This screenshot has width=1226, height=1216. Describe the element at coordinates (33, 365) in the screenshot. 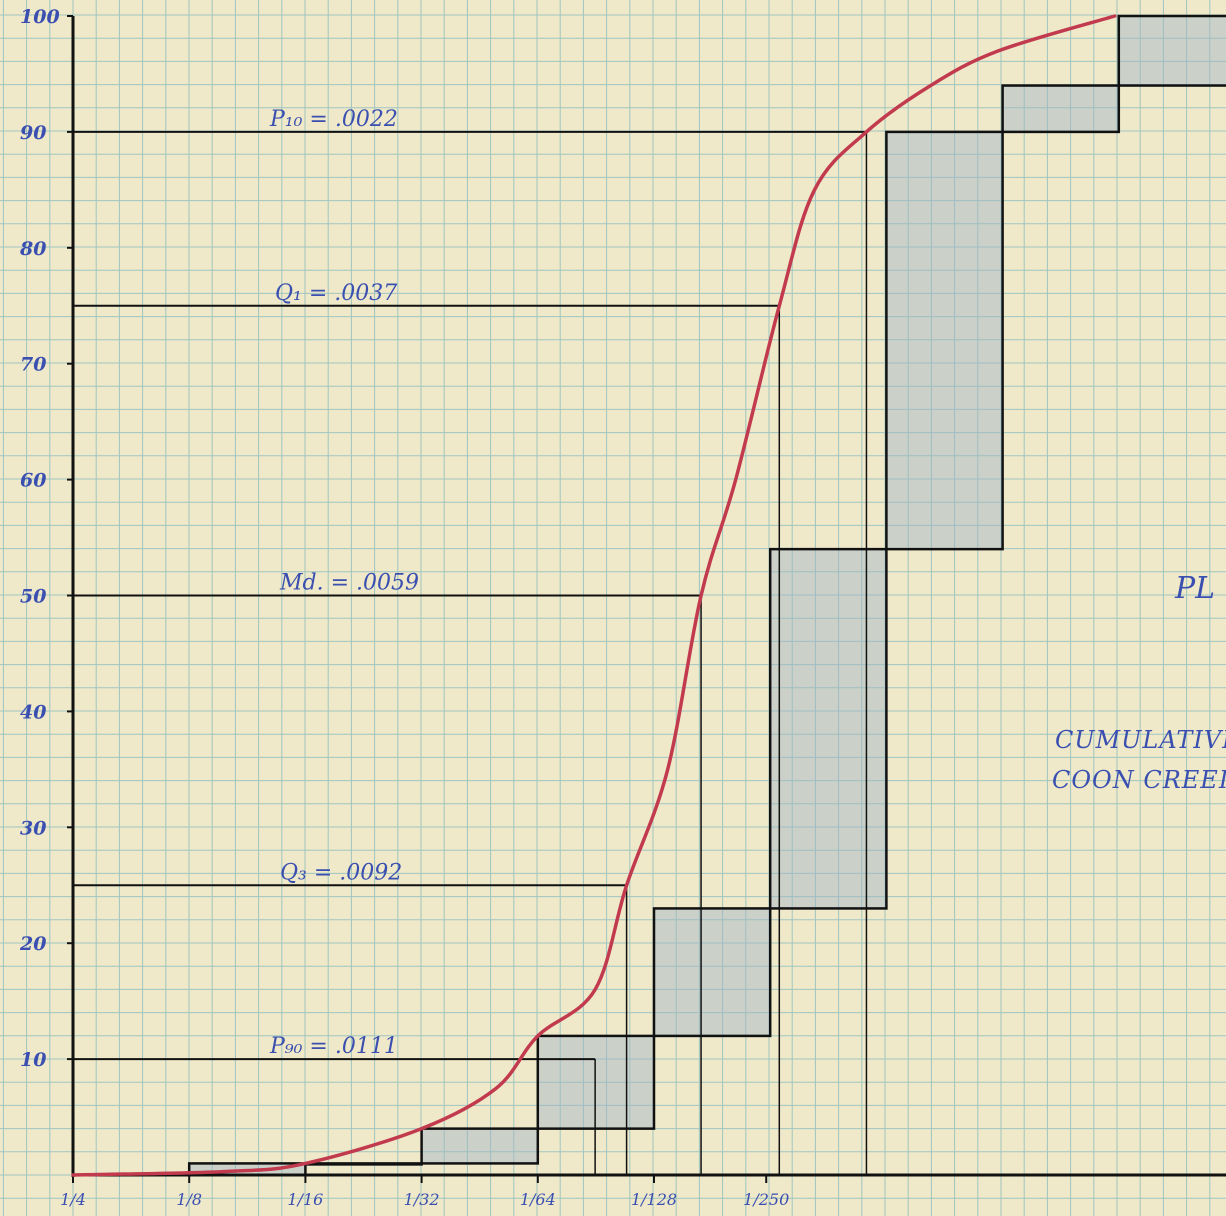

I see `y-tick-label: 70` at that location.